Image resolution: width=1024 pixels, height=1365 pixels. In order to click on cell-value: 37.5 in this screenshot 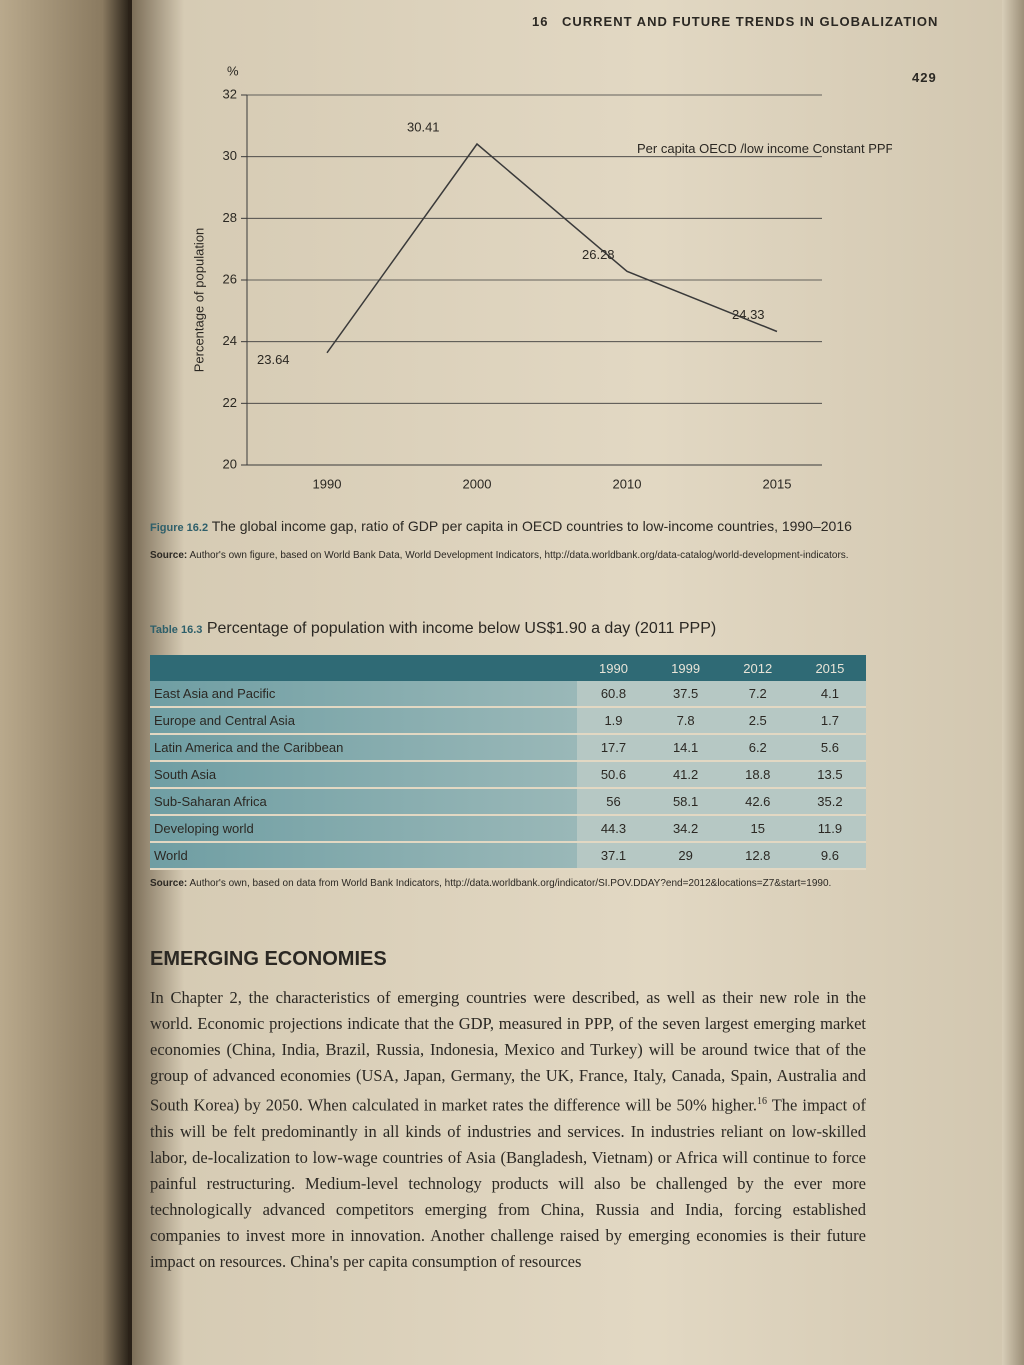, I will do `click(685, 694)`.